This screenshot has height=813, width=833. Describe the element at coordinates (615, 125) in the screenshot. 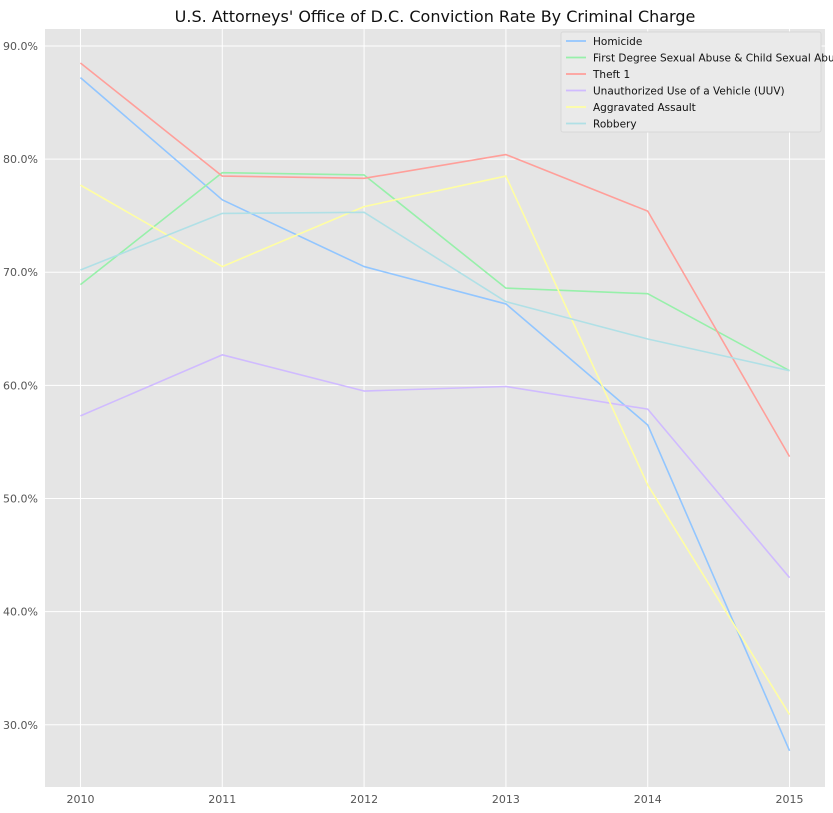

I see `legend-label: Robbery` at that location.